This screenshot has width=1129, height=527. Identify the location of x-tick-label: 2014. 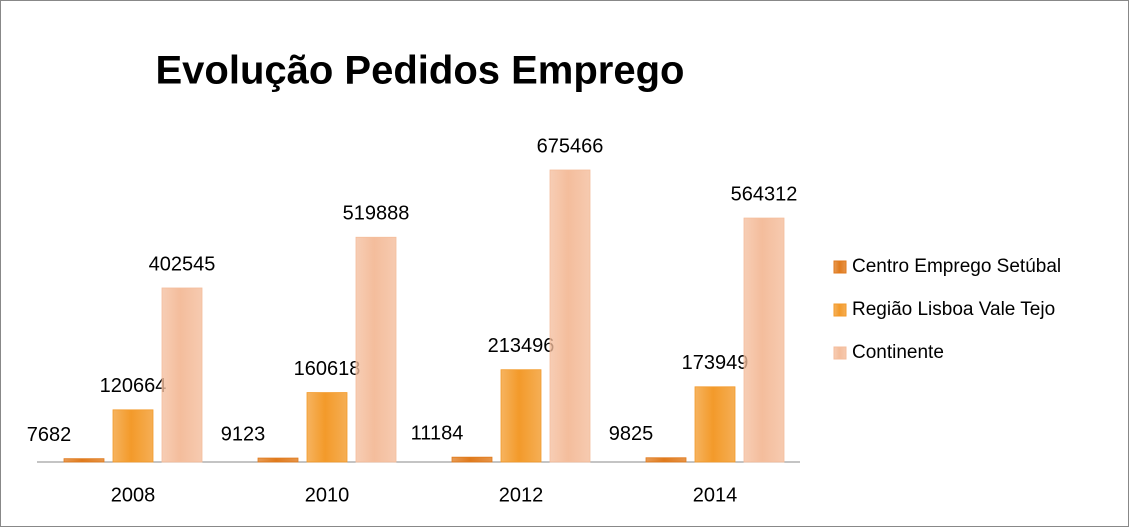
(715, 495).